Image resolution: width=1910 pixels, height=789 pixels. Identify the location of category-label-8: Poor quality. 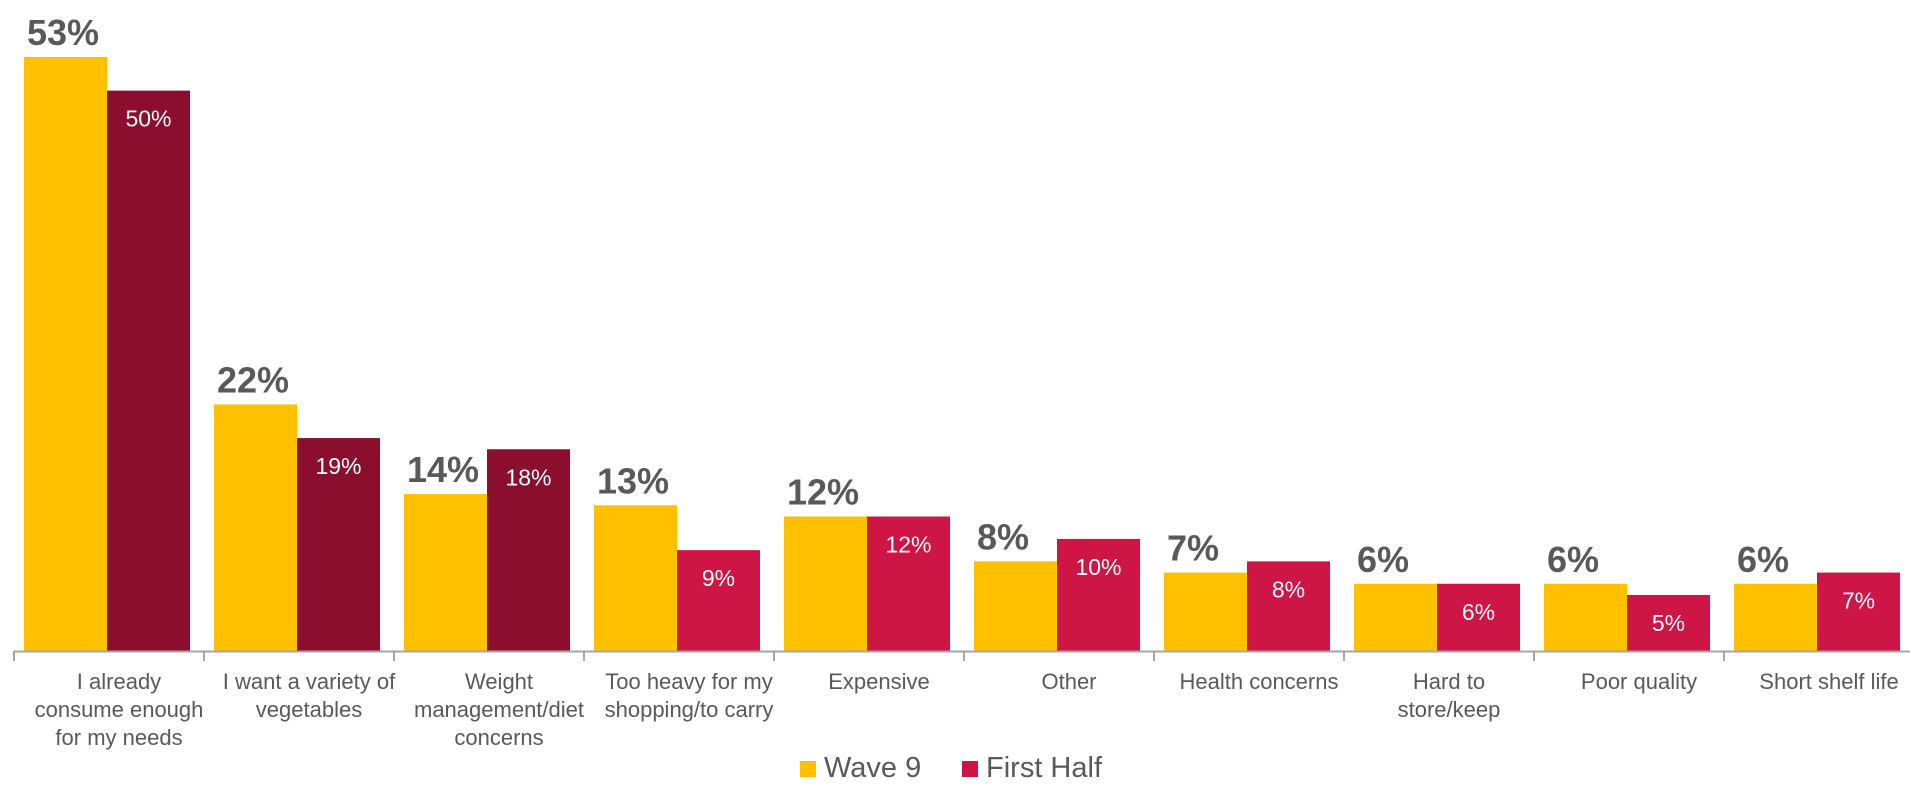
(1639, 681).